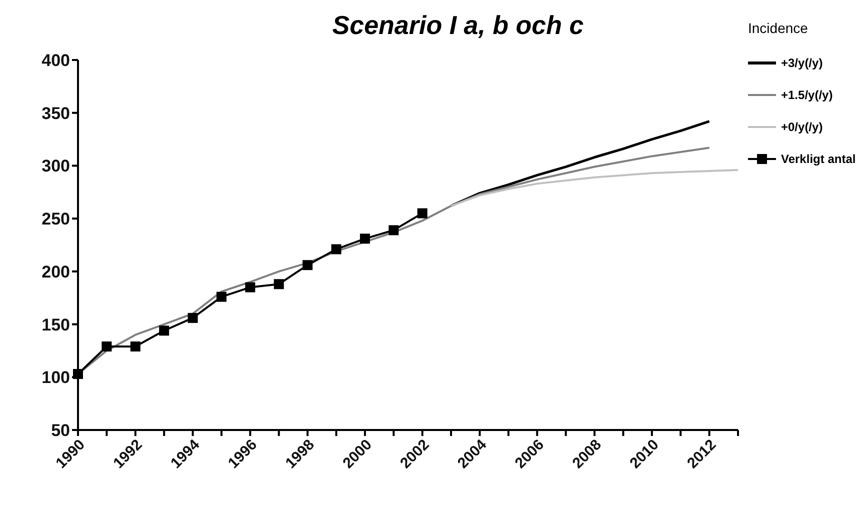 This screenshot has width=868, height=518. Describe the element at coordinates (778, 28) in the screenshot. I see `legend-title: Incidence` at that location.